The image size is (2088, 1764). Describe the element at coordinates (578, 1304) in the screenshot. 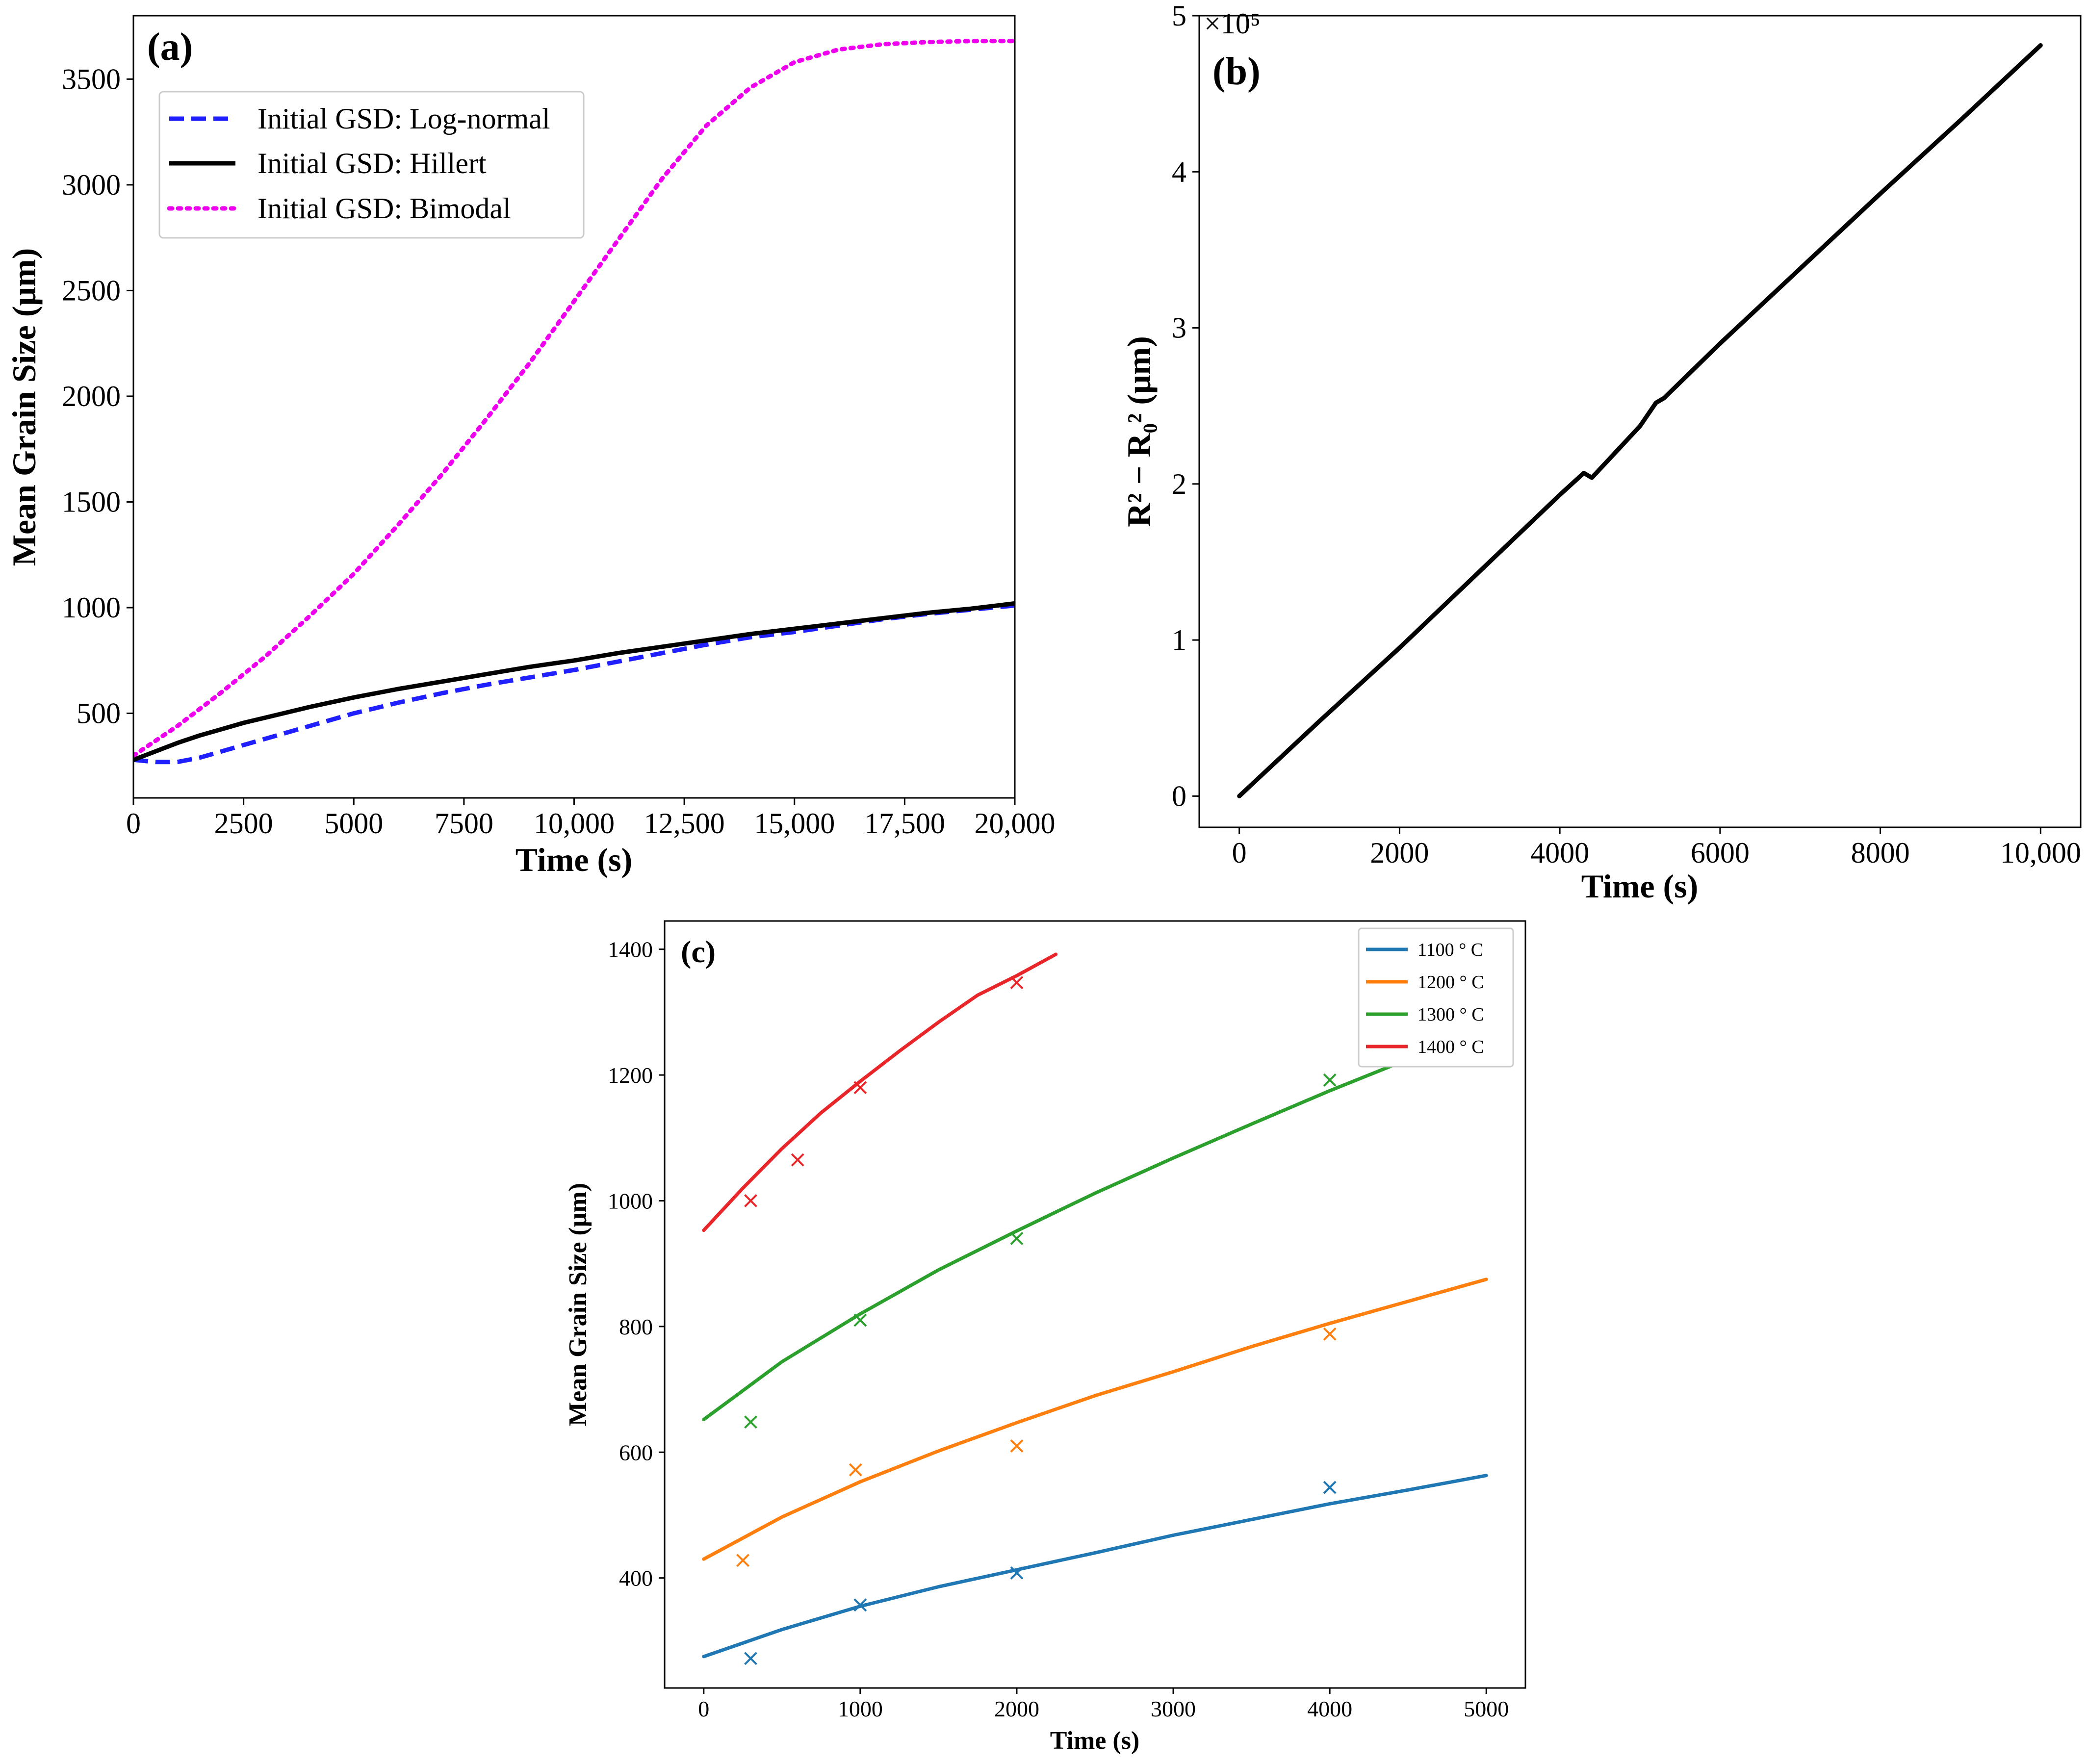

I see `panel-c-y-axis-label: Mean Grain Size (μm)` at that location.